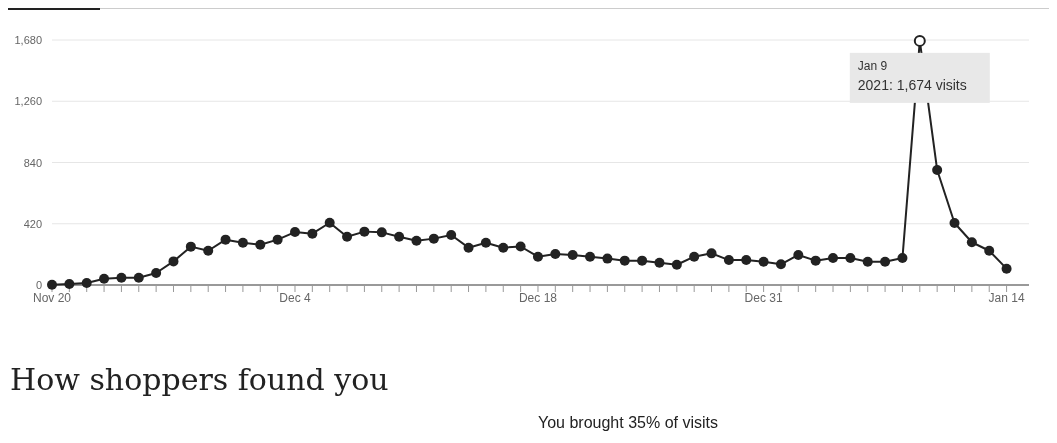 The image size is (1057, 443). Describe the element at coordinates (28, 40) in the screenshot. I see `y-tick-label: 1,680` at that location.